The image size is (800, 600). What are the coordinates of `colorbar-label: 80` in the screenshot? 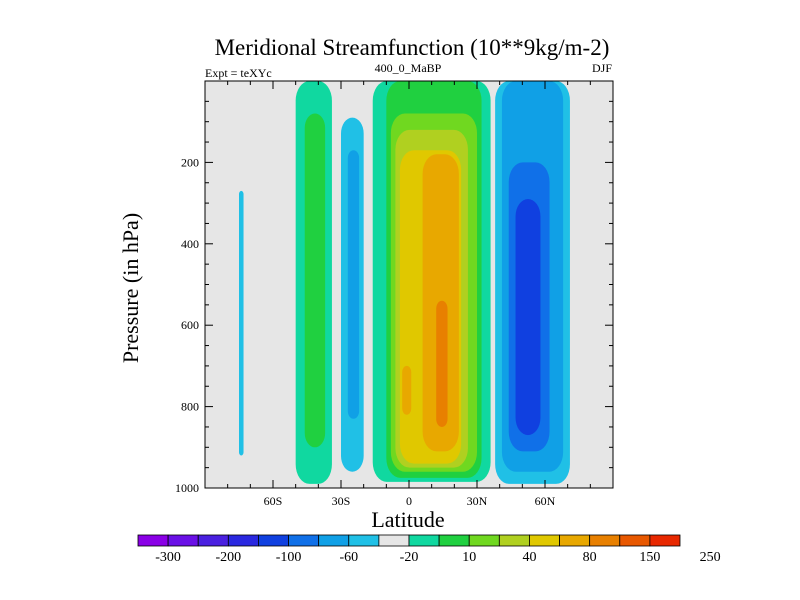 It's located at (590, 557).